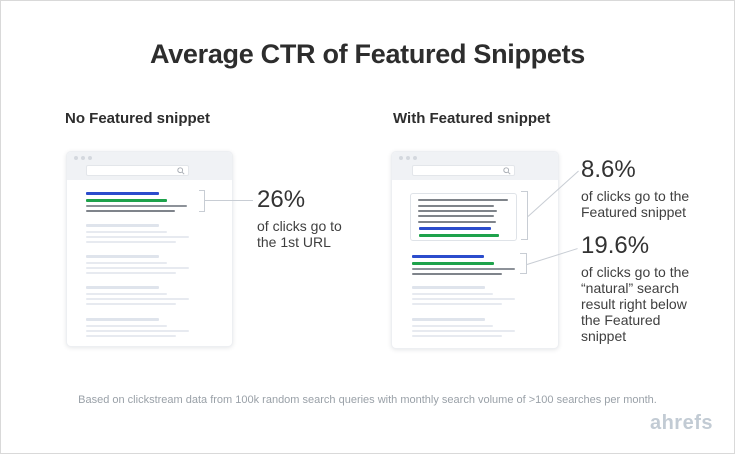 Image resolution: width=735 pixels, height=454 pixels. I want to click on featured-snippet-box, so click(463, 217).